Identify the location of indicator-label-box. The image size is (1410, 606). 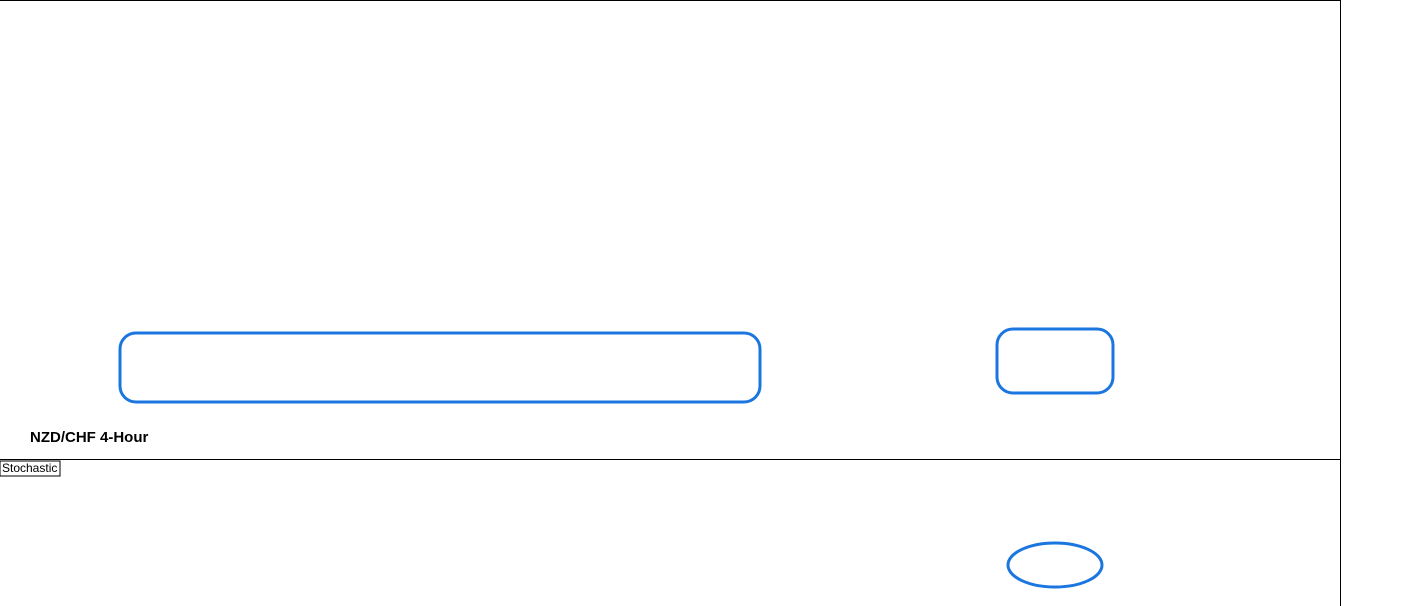
(30, 468).